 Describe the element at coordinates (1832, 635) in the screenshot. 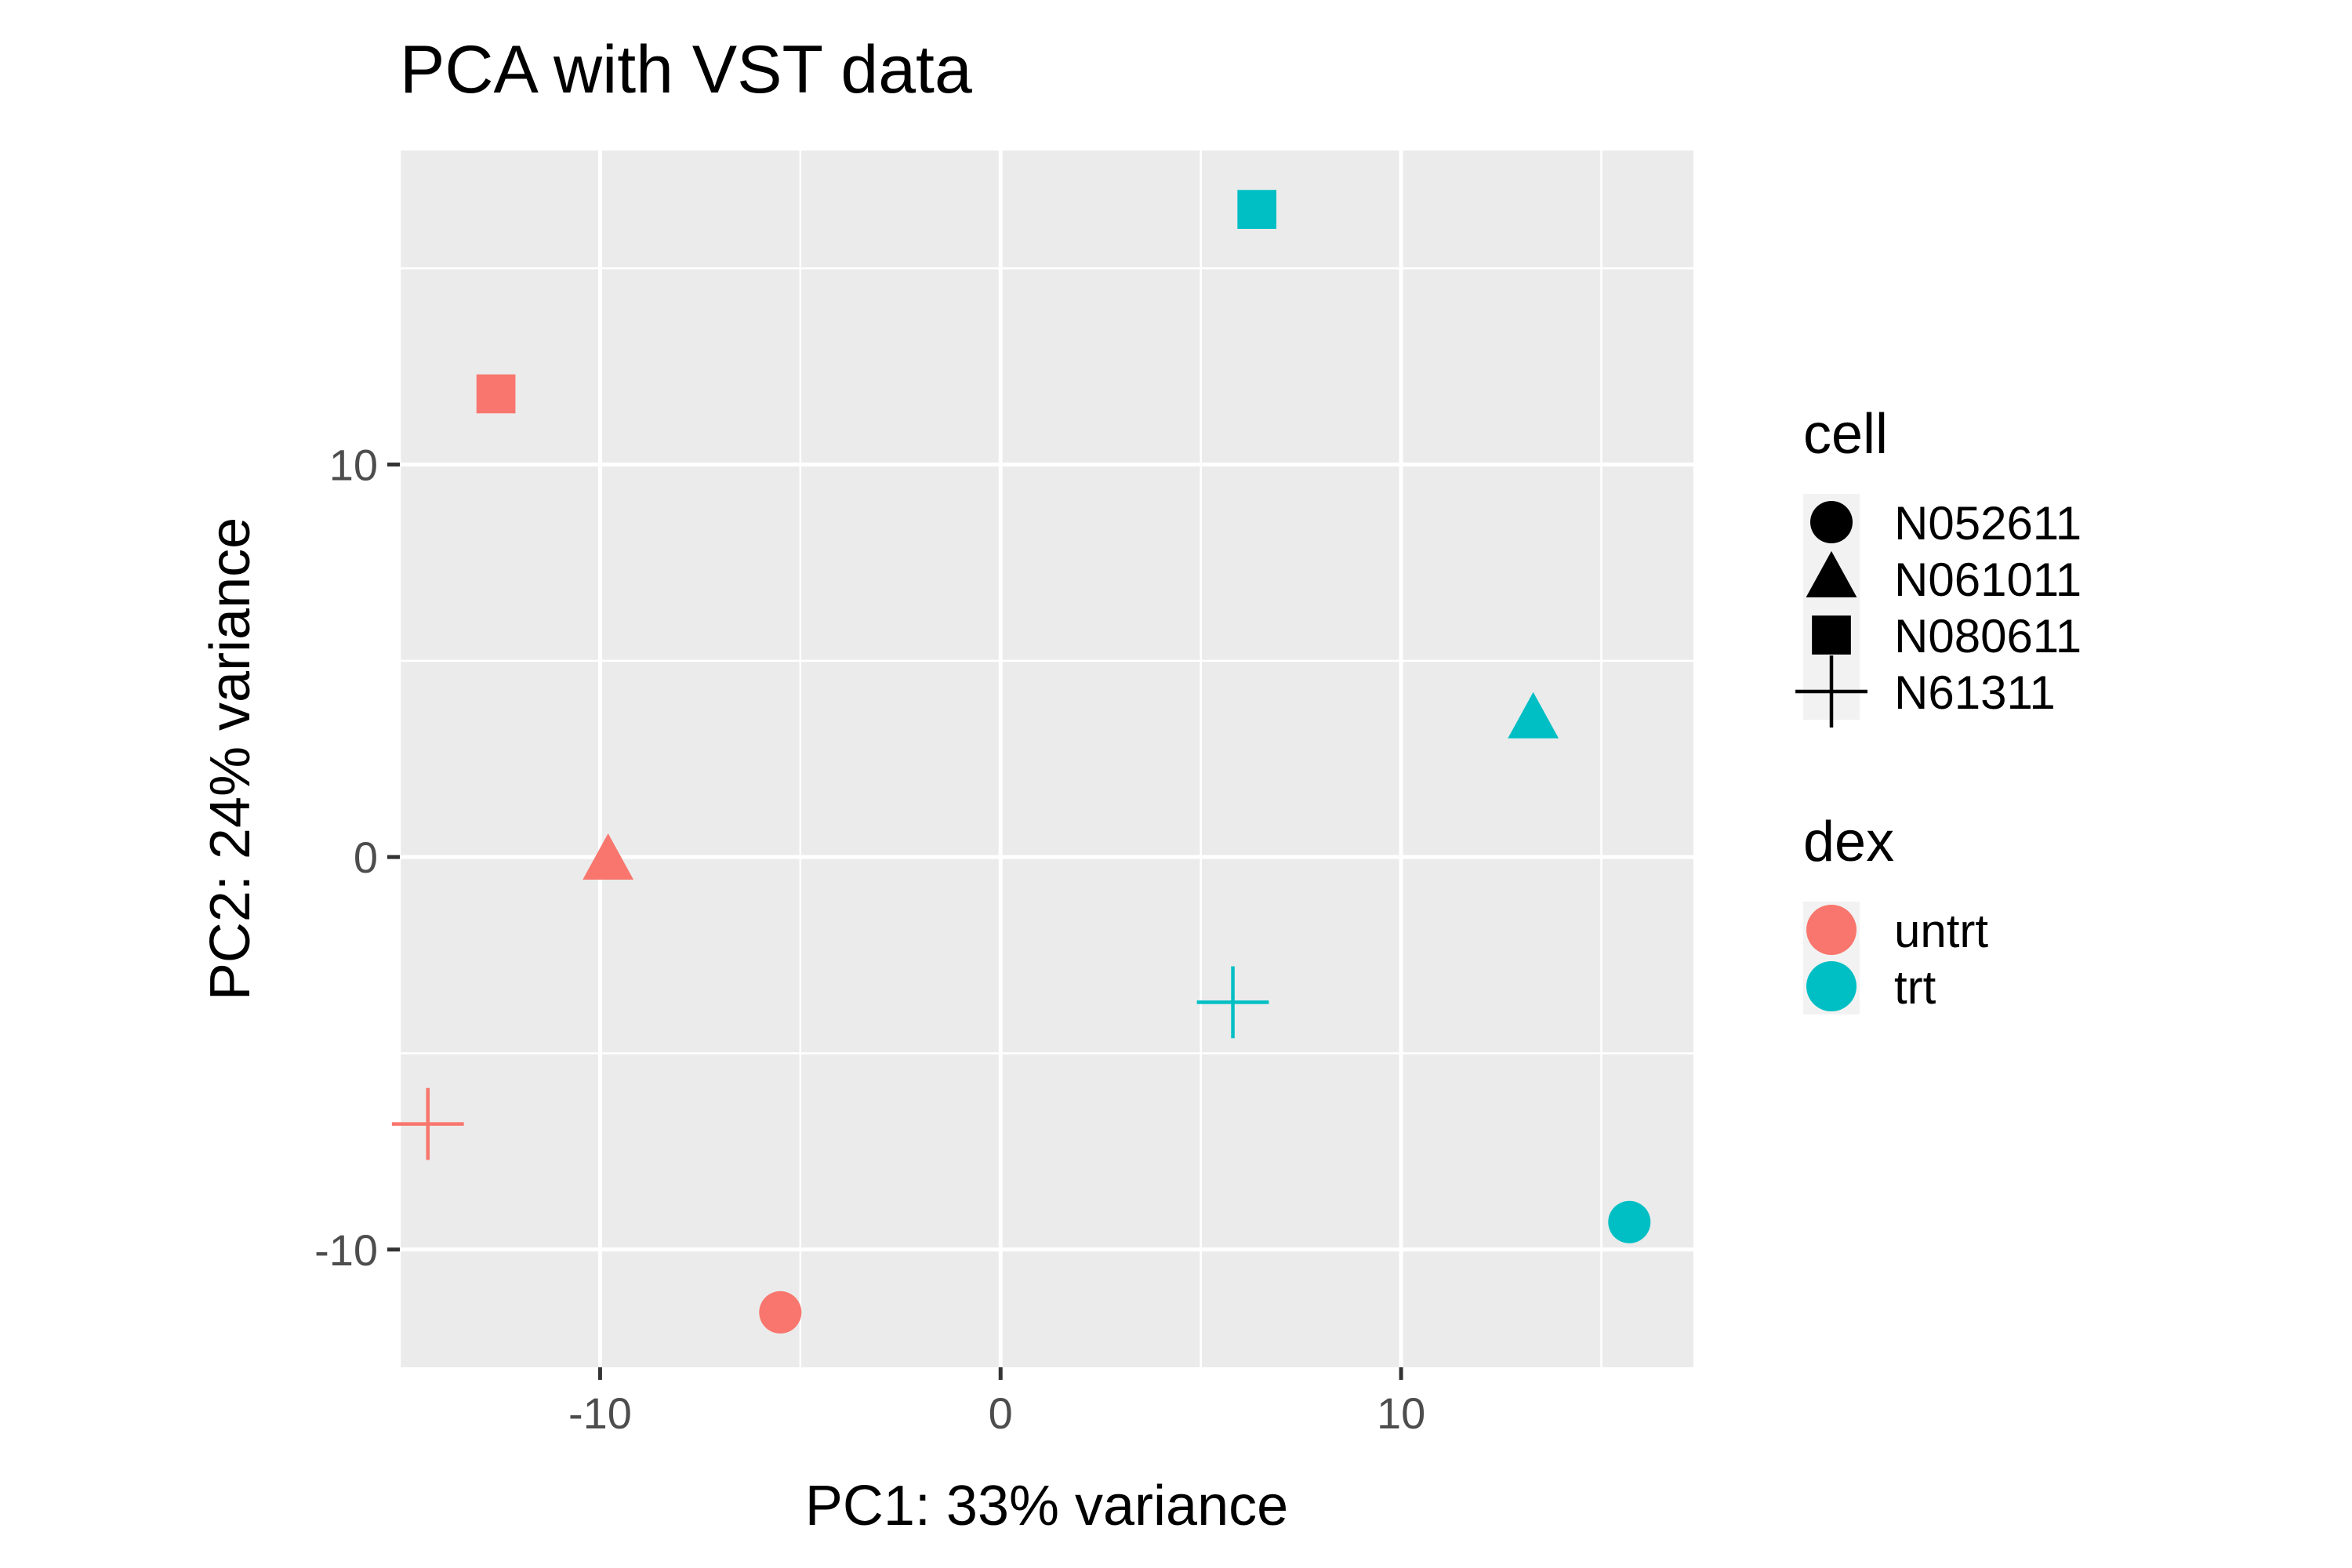

I see `legend-key-square-icon` at that location.